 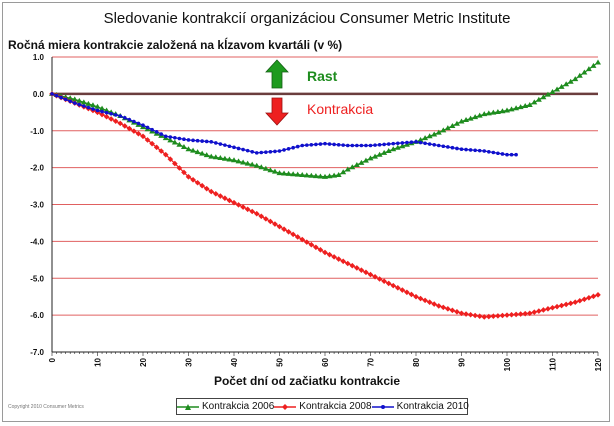 I want to click on x-tick-label-6: 60, so click(x=325, y=361).